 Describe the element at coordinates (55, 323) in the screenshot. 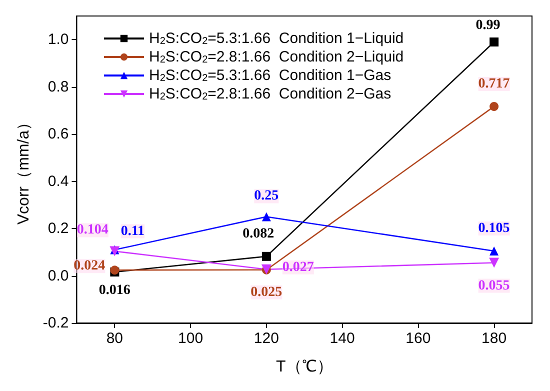

I see `y-tick-label: -0.2` at that location.